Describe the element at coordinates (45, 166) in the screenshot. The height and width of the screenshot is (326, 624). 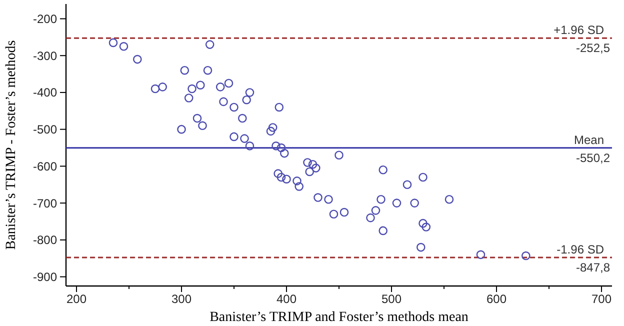
I see `y-tick-label: -600` at that location.